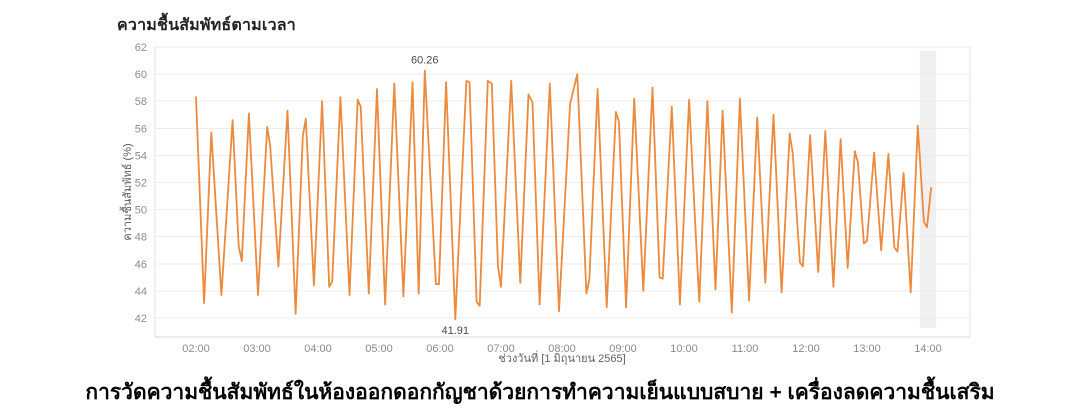 This screenshot has width=1080, height=420. Describe the element at coordinates (501, 349) in the screenshot. I see `x-tick-label: 07:00` at that location.